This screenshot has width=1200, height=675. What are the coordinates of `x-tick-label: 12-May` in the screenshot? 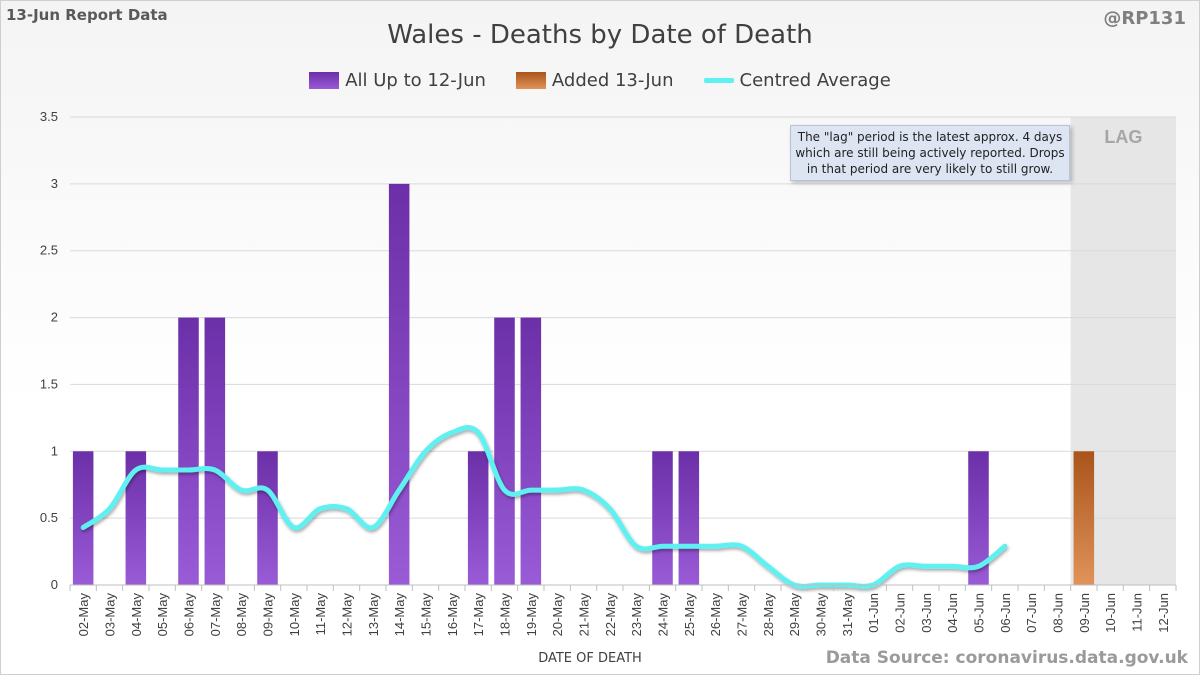 It's located at (347, 615).